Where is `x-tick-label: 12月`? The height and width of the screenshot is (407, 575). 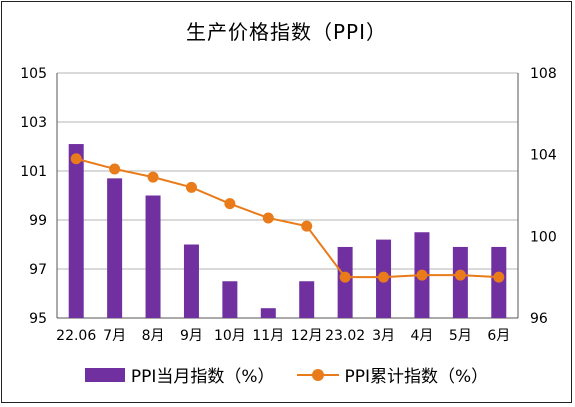
x-tick-label: 12月 is located at coordinates (307, 336).